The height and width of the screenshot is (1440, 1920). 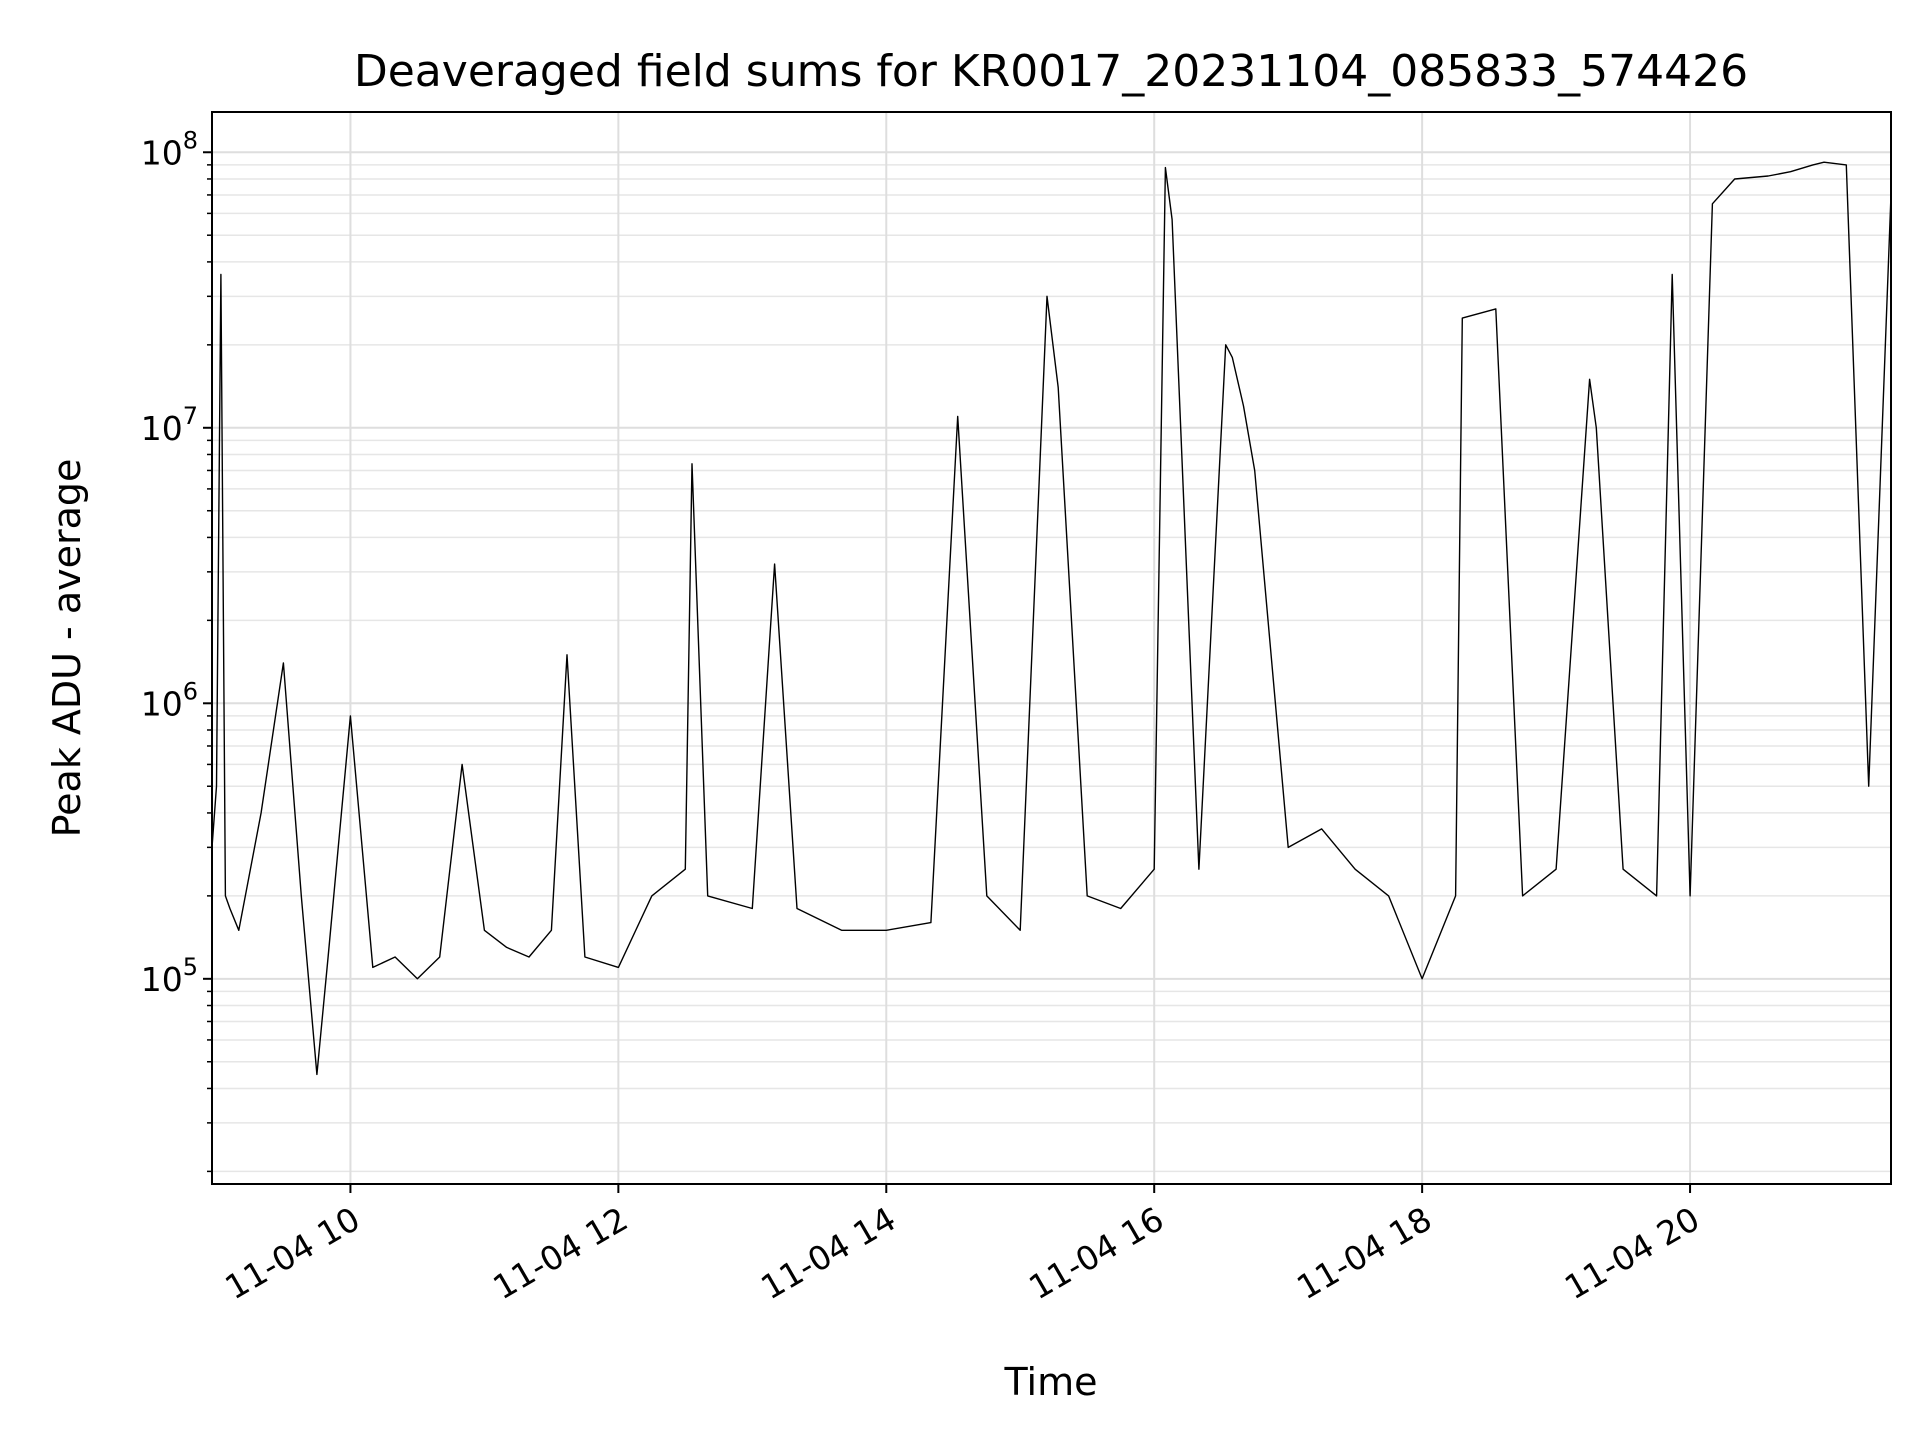 I want to click on y-tick-label: 10⁷, so click(x=169, y=425).